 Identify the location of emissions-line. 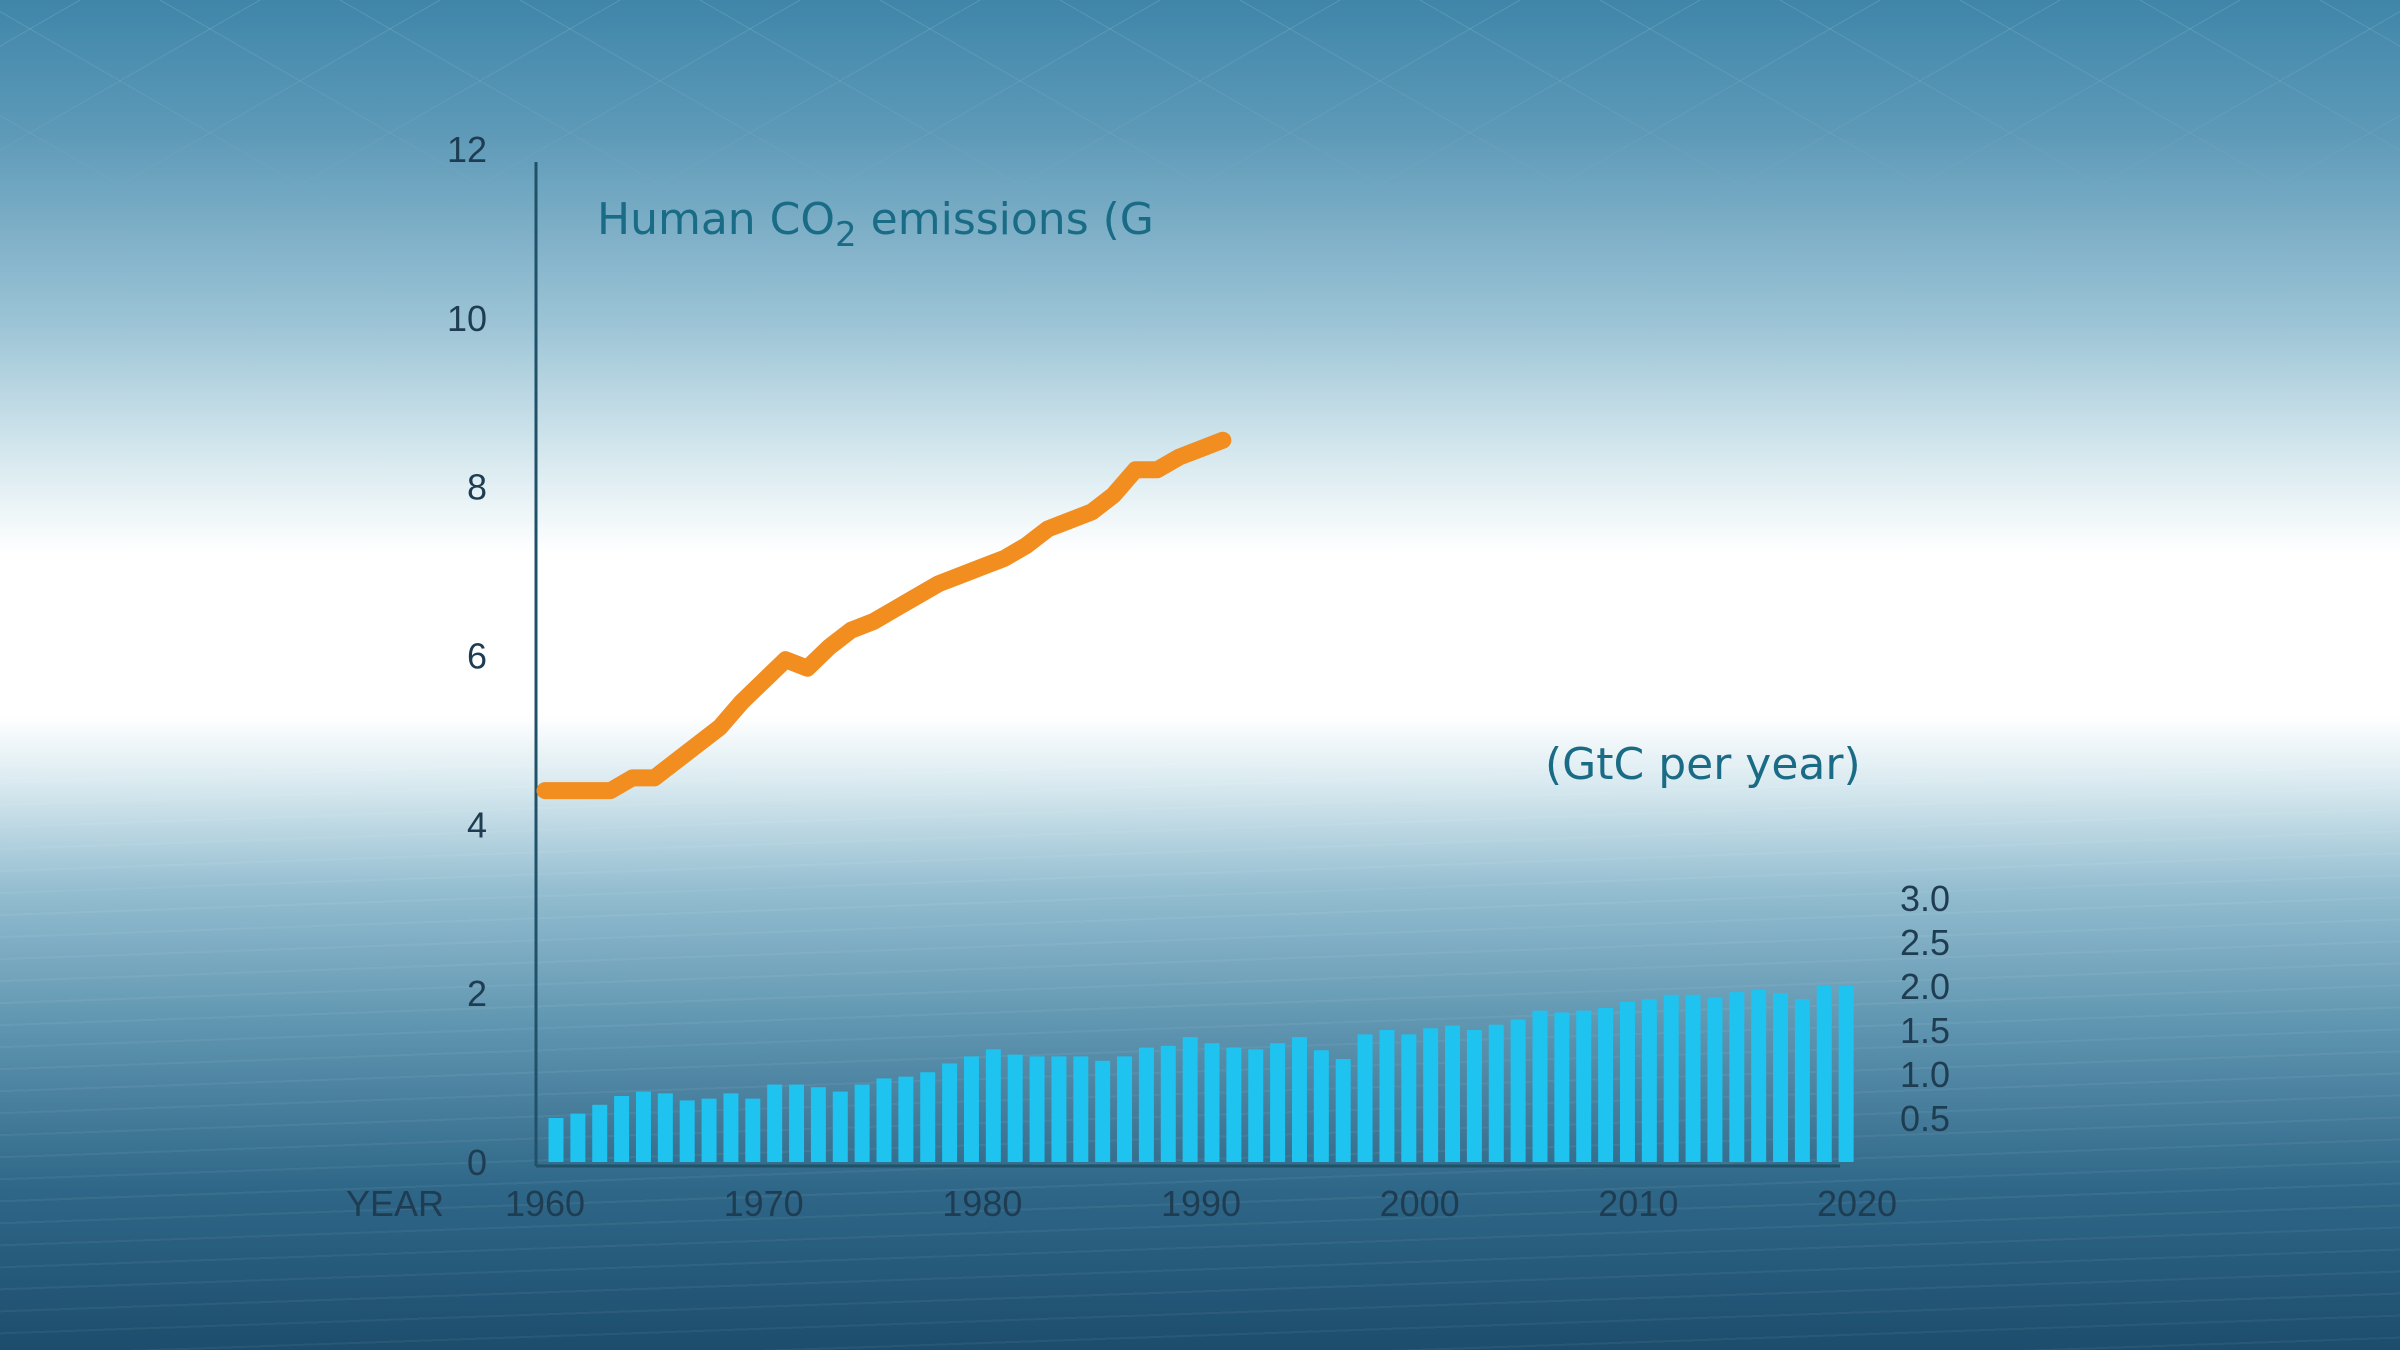
(884, 615).